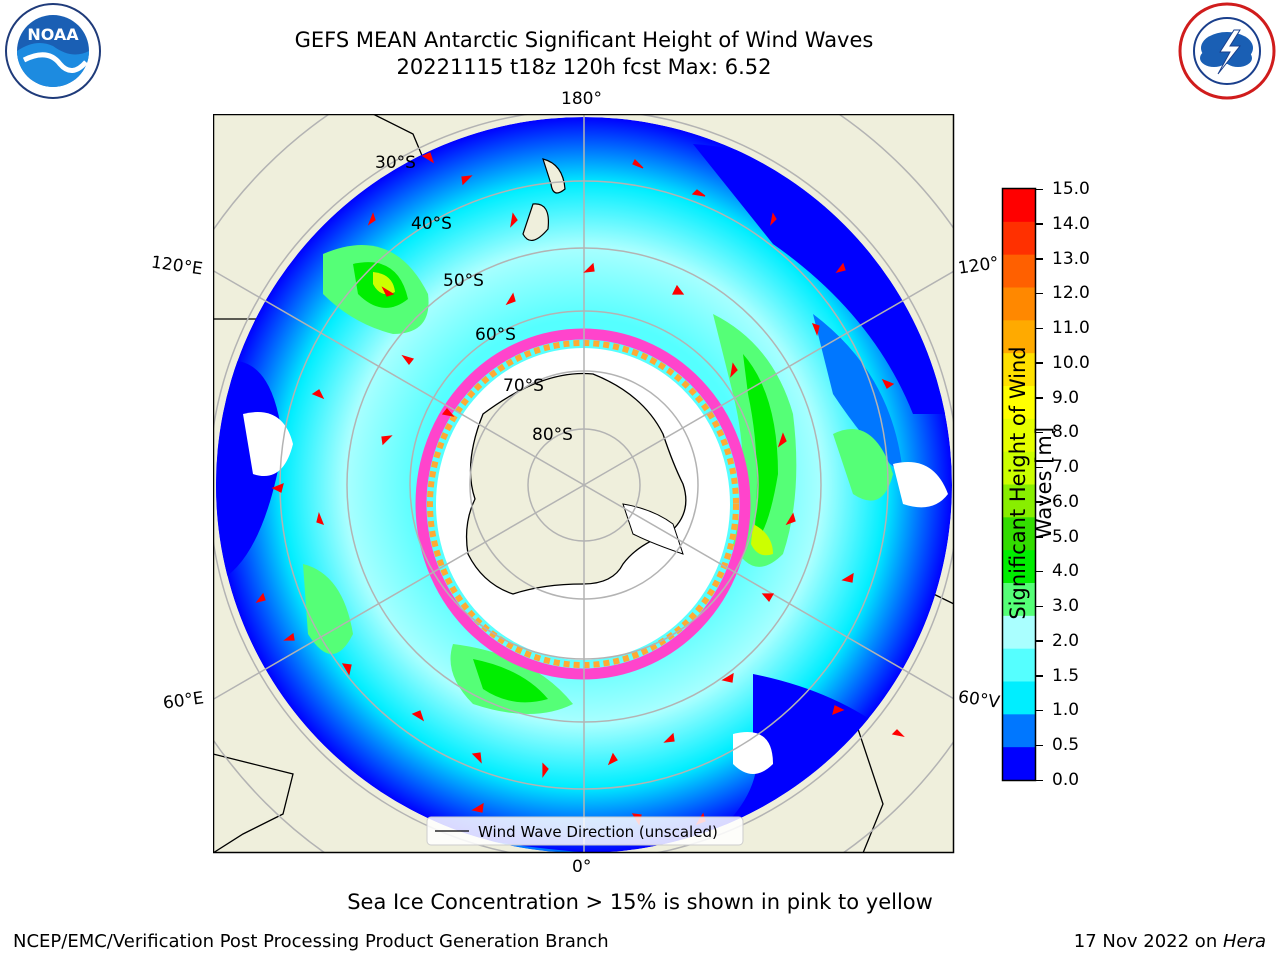 Image resolution: width=1280 pixels, height=960 pixels. I want to click on lon-label-120w: 120°, so click(978, 266).